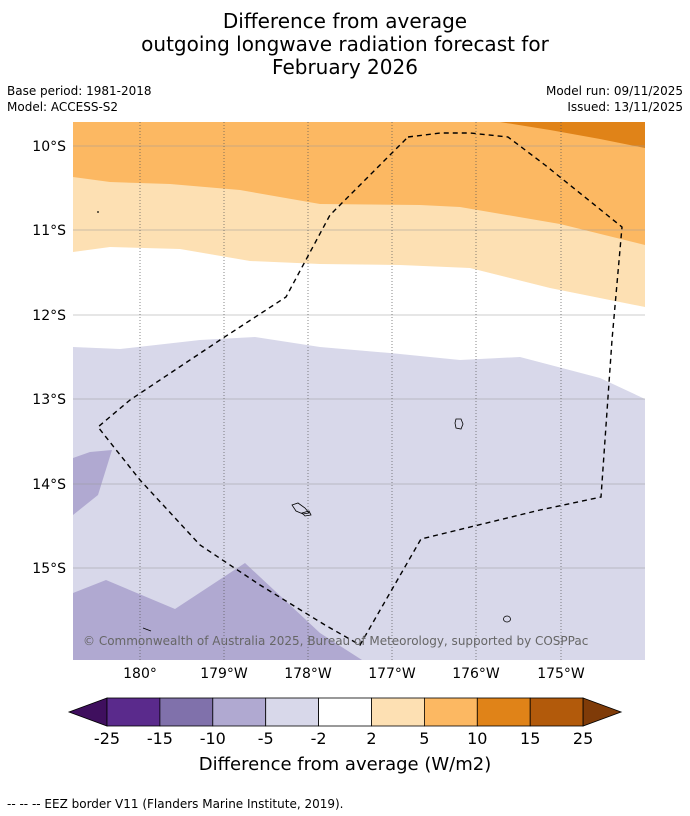 This screenshot has height=816, width=690. I want to click on title-line-1: Difference from average, so click(345, 21).